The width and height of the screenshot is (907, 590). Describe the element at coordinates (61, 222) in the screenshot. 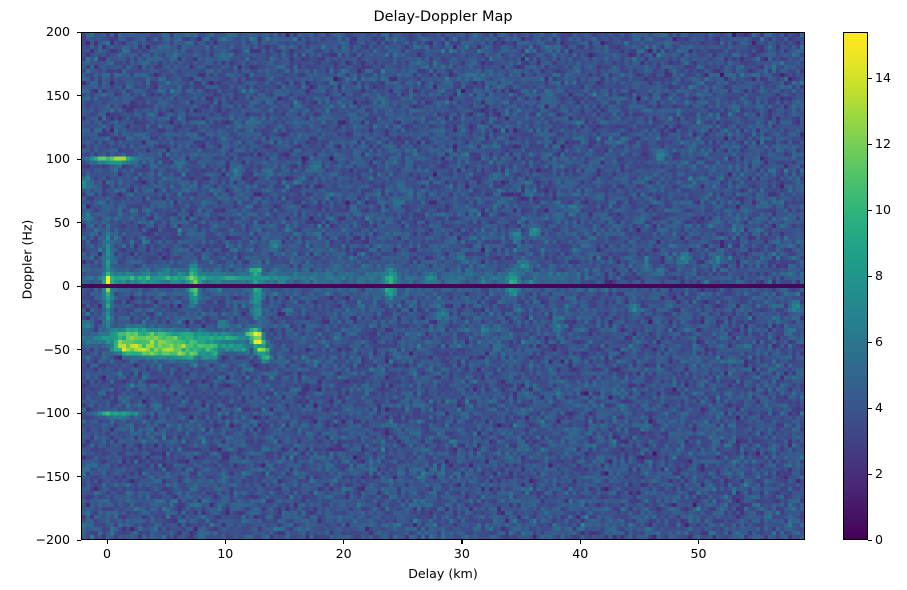

I see `y-tick-label: 50` at that location.